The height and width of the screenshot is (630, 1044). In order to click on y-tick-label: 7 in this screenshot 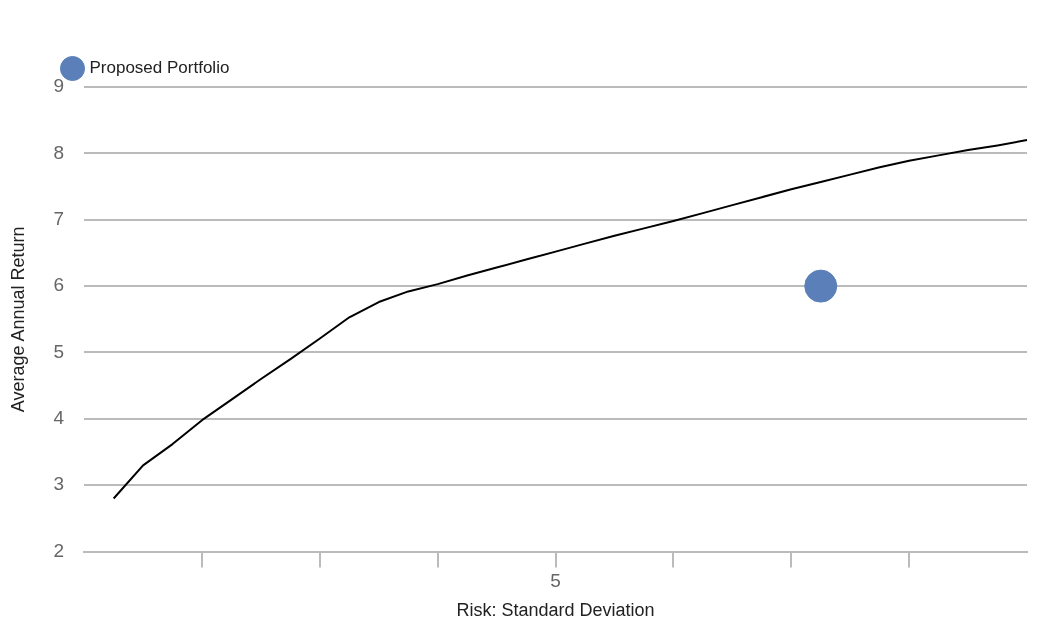, I will do `click(59, 218)`.